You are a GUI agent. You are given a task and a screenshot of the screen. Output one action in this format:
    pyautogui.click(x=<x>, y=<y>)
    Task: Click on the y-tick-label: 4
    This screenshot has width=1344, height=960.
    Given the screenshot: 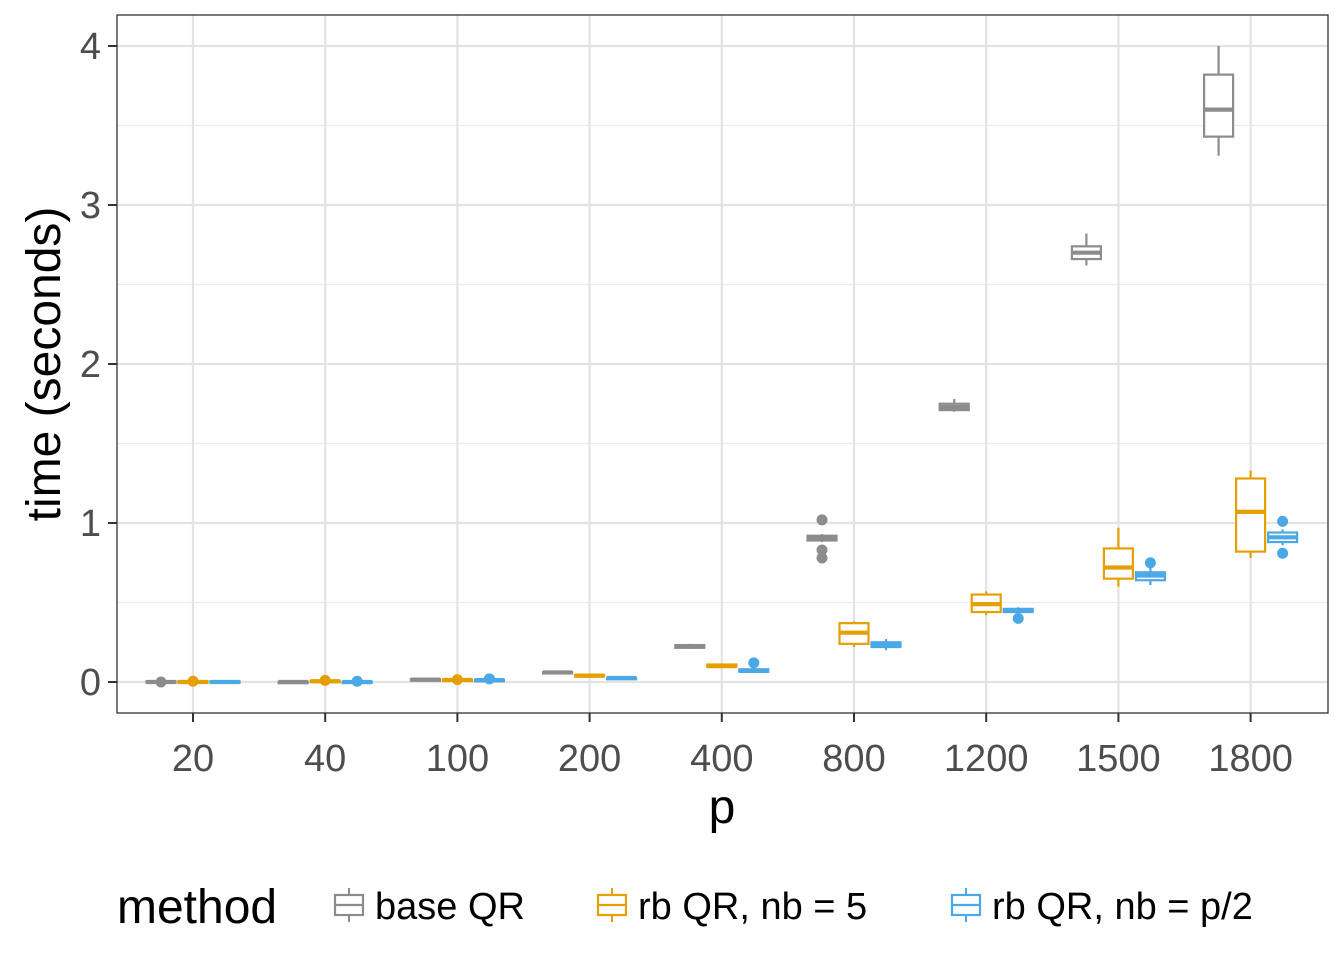 What is the action you would take?
    pyautogui.click(x=90, y=47)
    